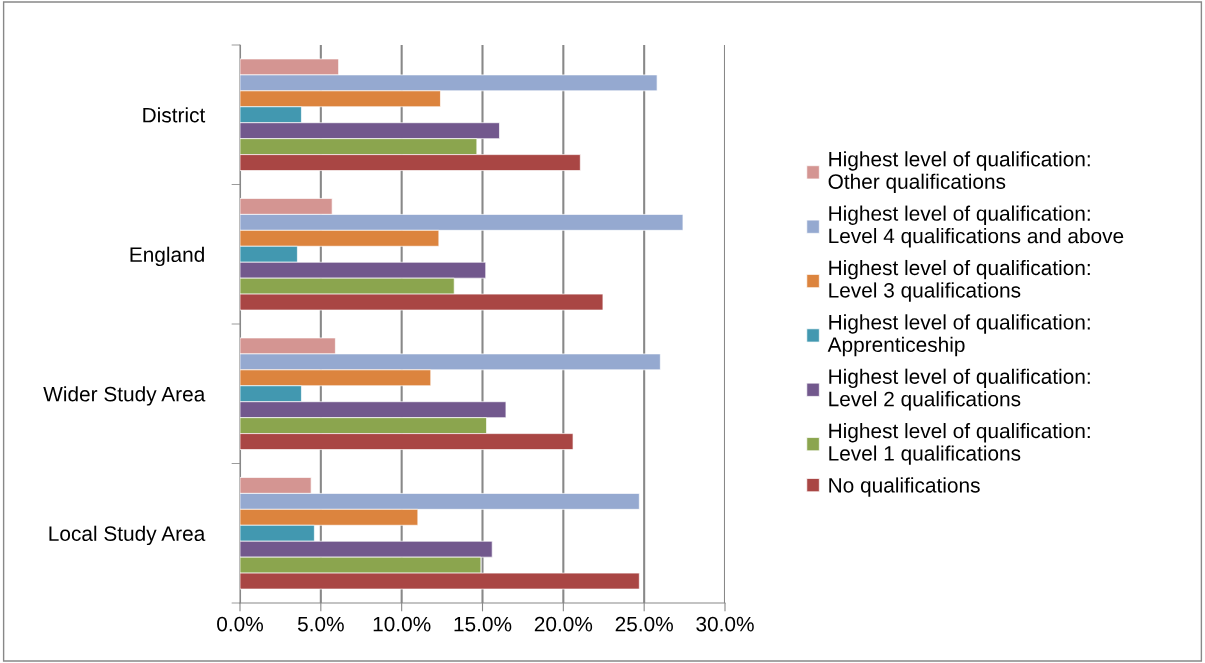  Describe the element at coordinates (483, 624) in the screenshot. I see `x-tick-label: 15.0%` at that location.